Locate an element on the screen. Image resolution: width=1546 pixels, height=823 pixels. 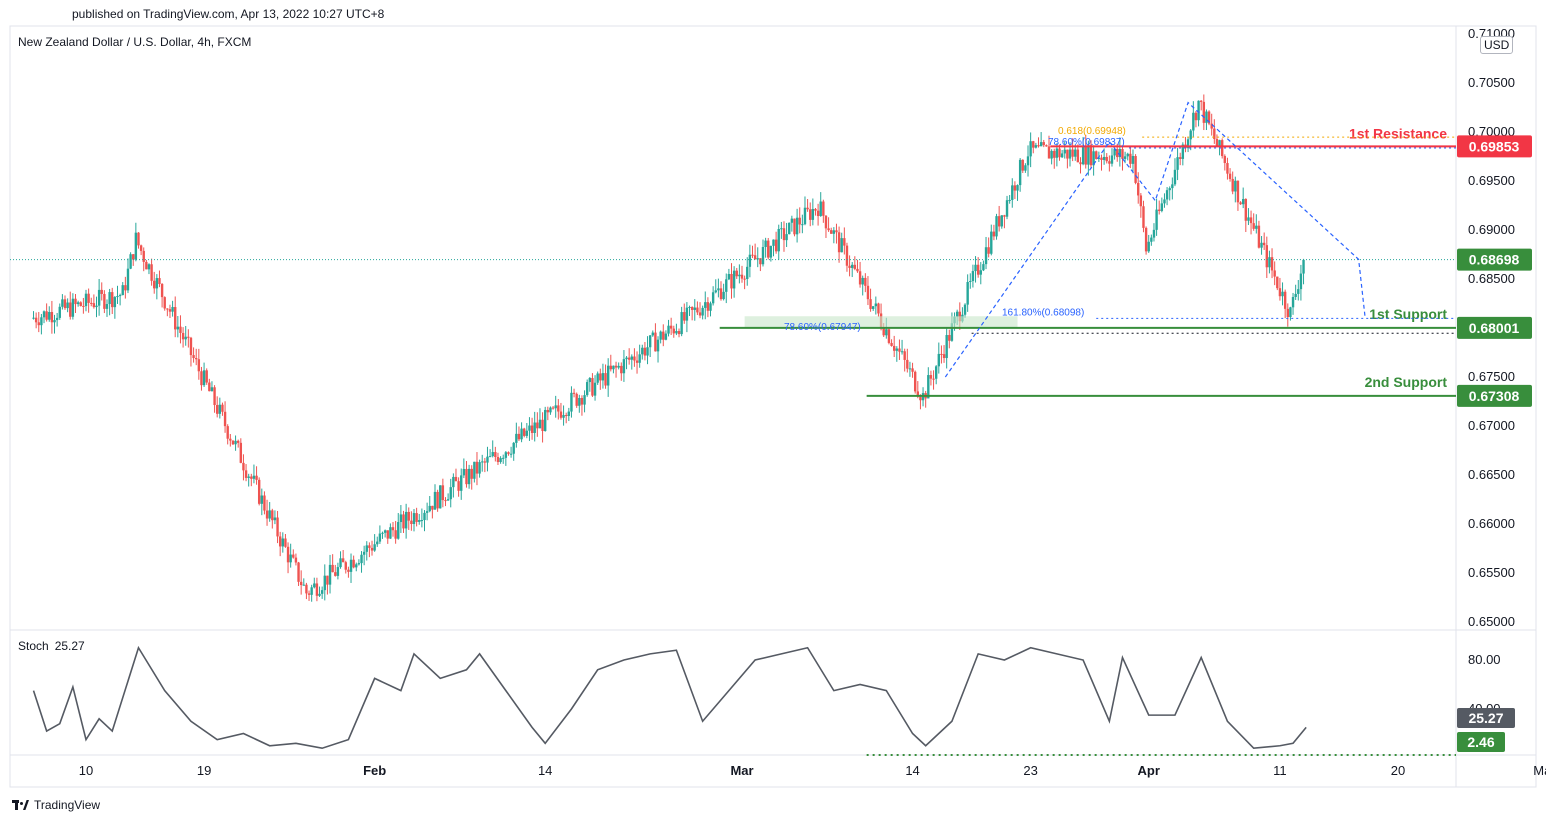
resistance-label: 1st Resistance is located at coordinates (1398, 133).